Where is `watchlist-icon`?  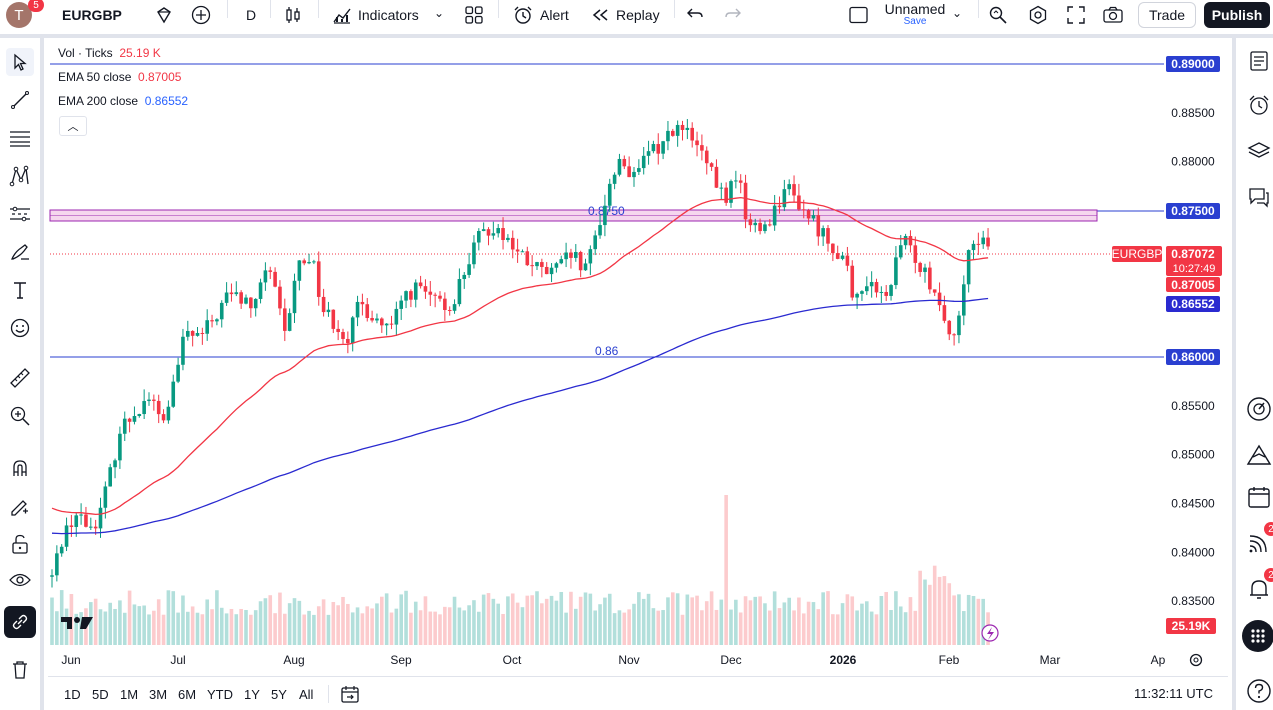
watchlist-icon is located at coordinates (1258, 61).